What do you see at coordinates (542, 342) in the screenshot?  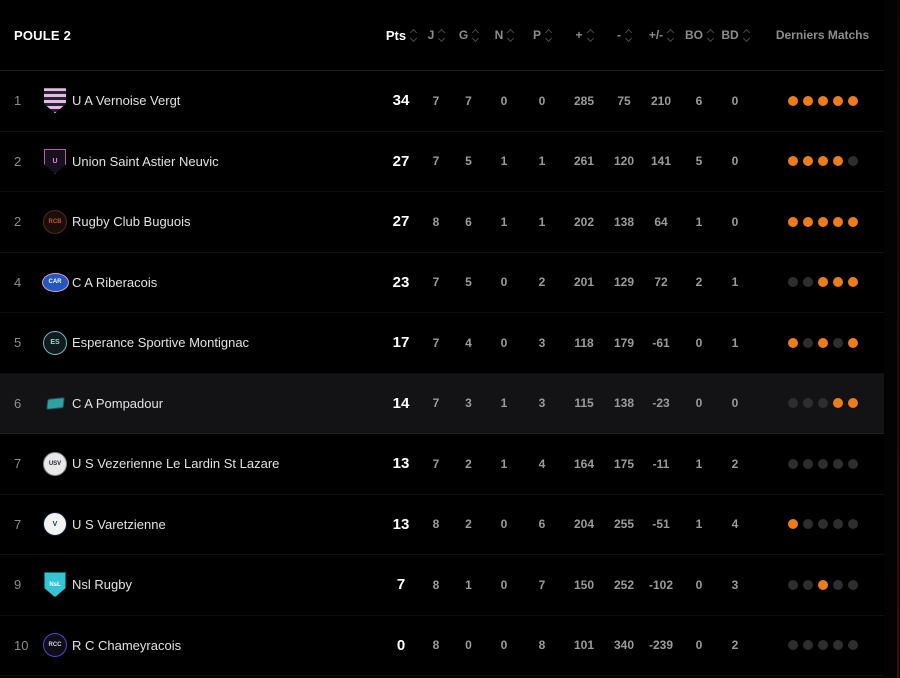 I see `stat-p: 3` at bounding box center [542, 342].